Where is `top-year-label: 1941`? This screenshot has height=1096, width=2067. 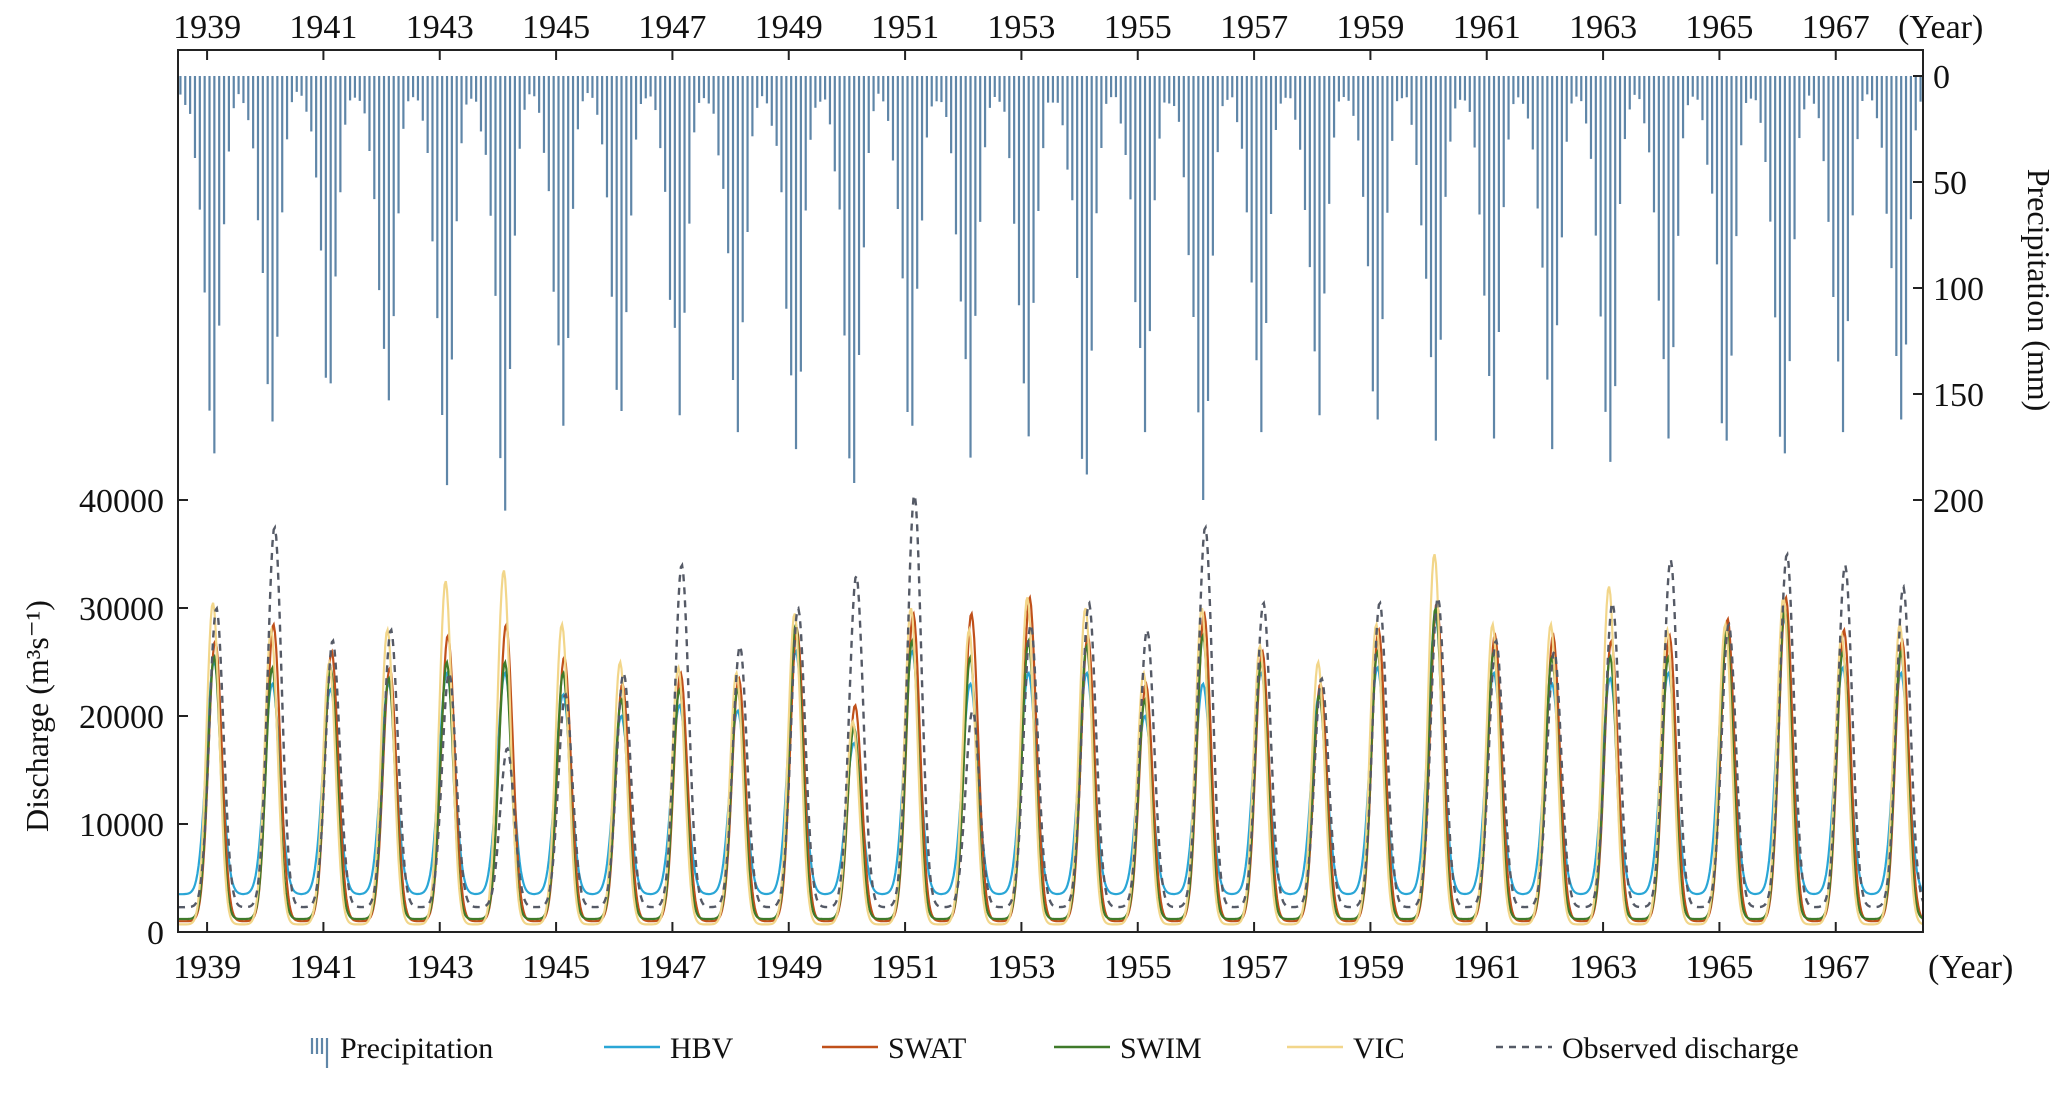 top-year-label: 1941 is located at coordinates (323, 27).